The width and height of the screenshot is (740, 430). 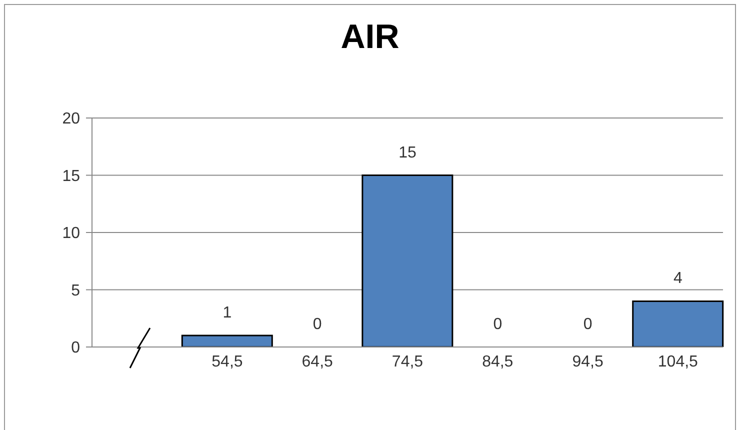 I want to click on x-tick-label: 54,5, so click(x=227, y=361).